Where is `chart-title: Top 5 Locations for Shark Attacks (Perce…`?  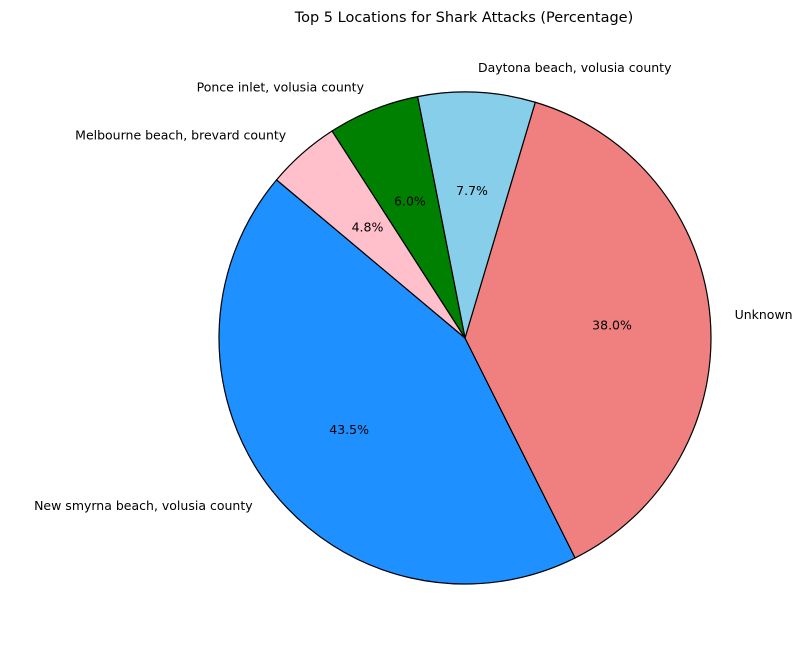
chart-title: Top 5 Locations for Shark Attacks (Perce… is located at coordinates (464, 18).